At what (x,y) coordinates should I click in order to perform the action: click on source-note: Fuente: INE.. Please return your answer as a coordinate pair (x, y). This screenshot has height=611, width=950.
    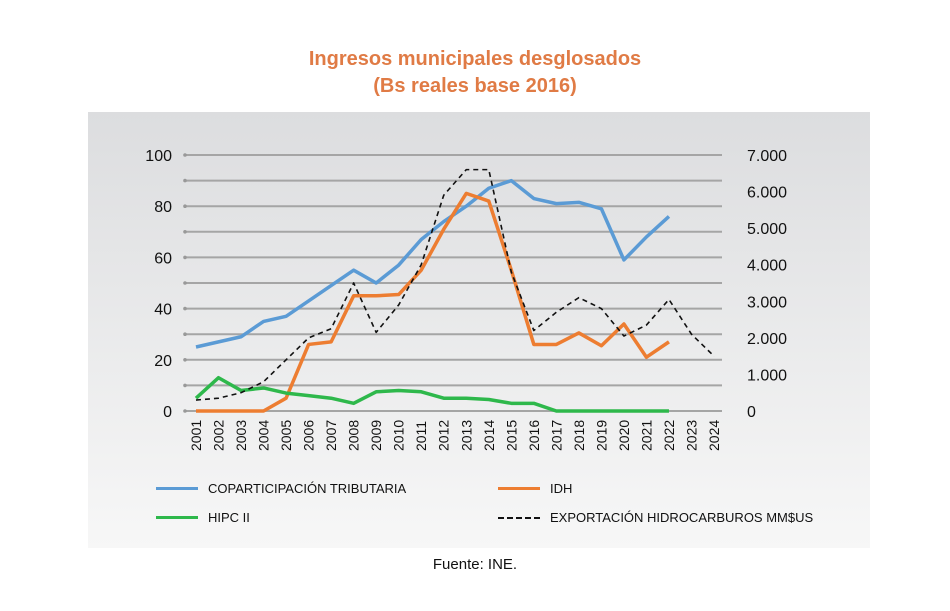
    Looking at the image, I should click on (475, 564).